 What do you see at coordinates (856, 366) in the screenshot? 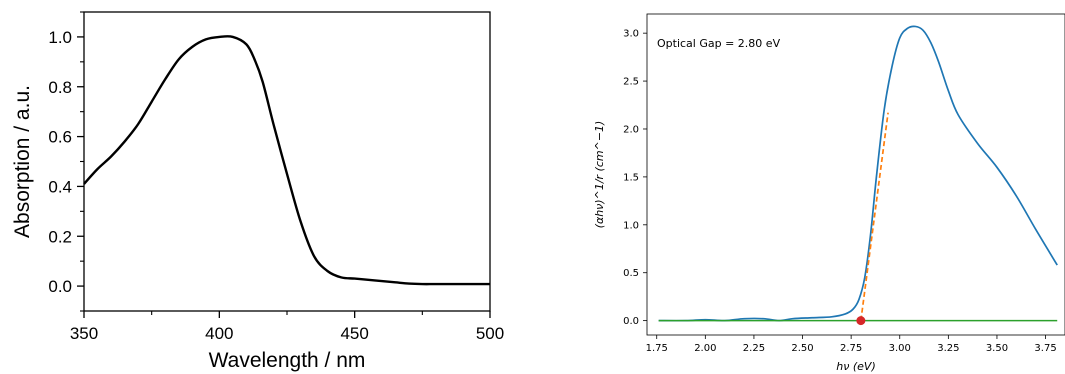
I see `tauc-x-axis-label: hν (eV)` at bounding box center [856, 366].